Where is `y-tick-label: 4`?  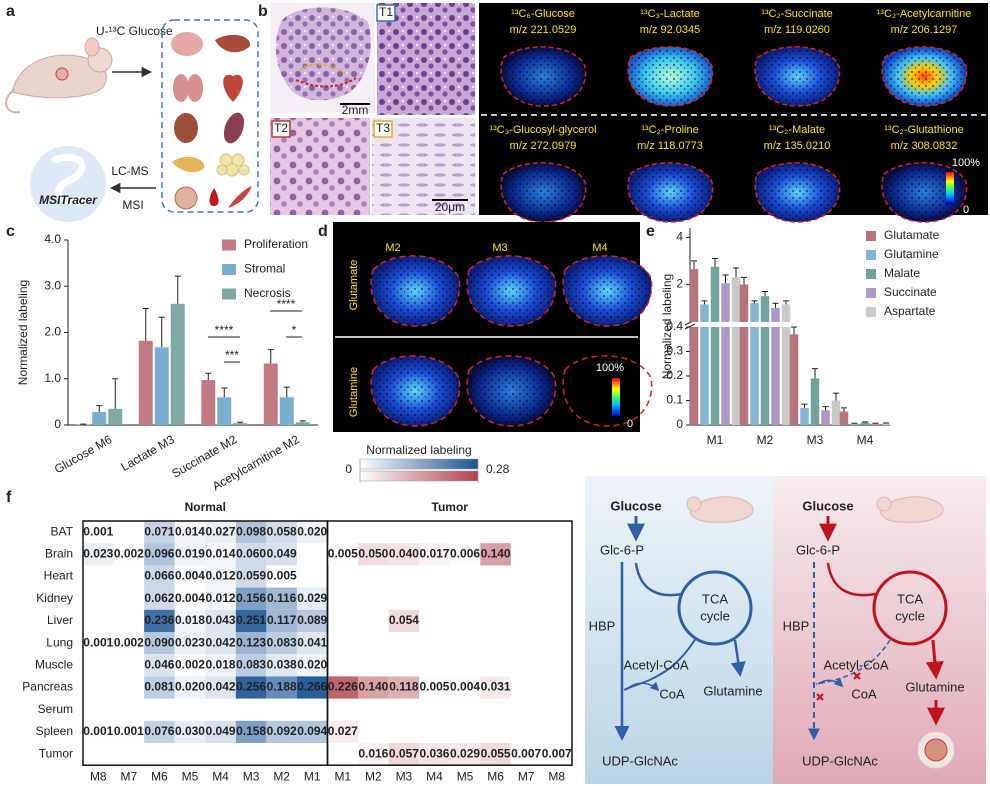
y-tick-label: 4 is located at coordinates (679, 237).